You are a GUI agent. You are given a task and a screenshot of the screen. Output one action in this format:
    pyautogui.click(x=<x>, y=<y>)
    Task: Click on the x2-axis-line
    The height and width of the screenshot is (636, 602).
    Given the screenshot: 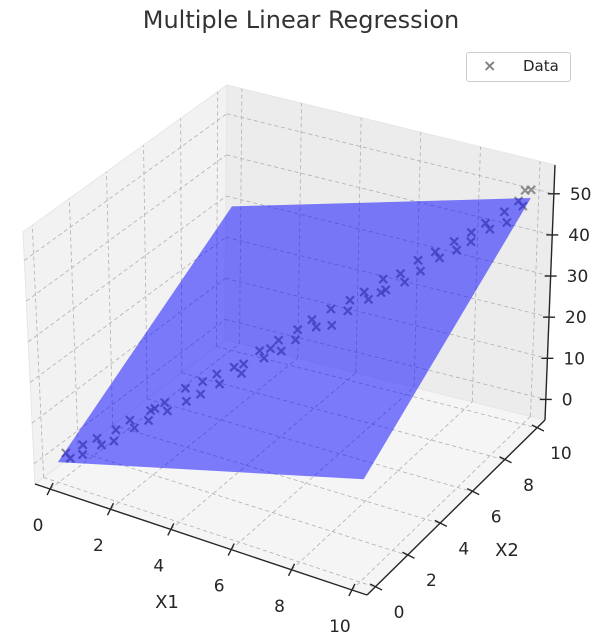 What is the action you would take?
    pyautogui.click(x=456, y=507)
    